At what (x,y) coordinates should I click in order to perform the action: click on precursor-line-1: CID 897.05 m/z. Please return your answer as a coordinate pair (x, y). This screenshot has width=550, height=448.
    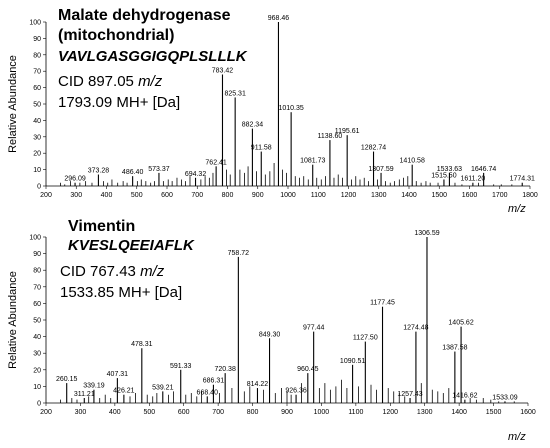
    Looking at the image, I should click on (110, 81).